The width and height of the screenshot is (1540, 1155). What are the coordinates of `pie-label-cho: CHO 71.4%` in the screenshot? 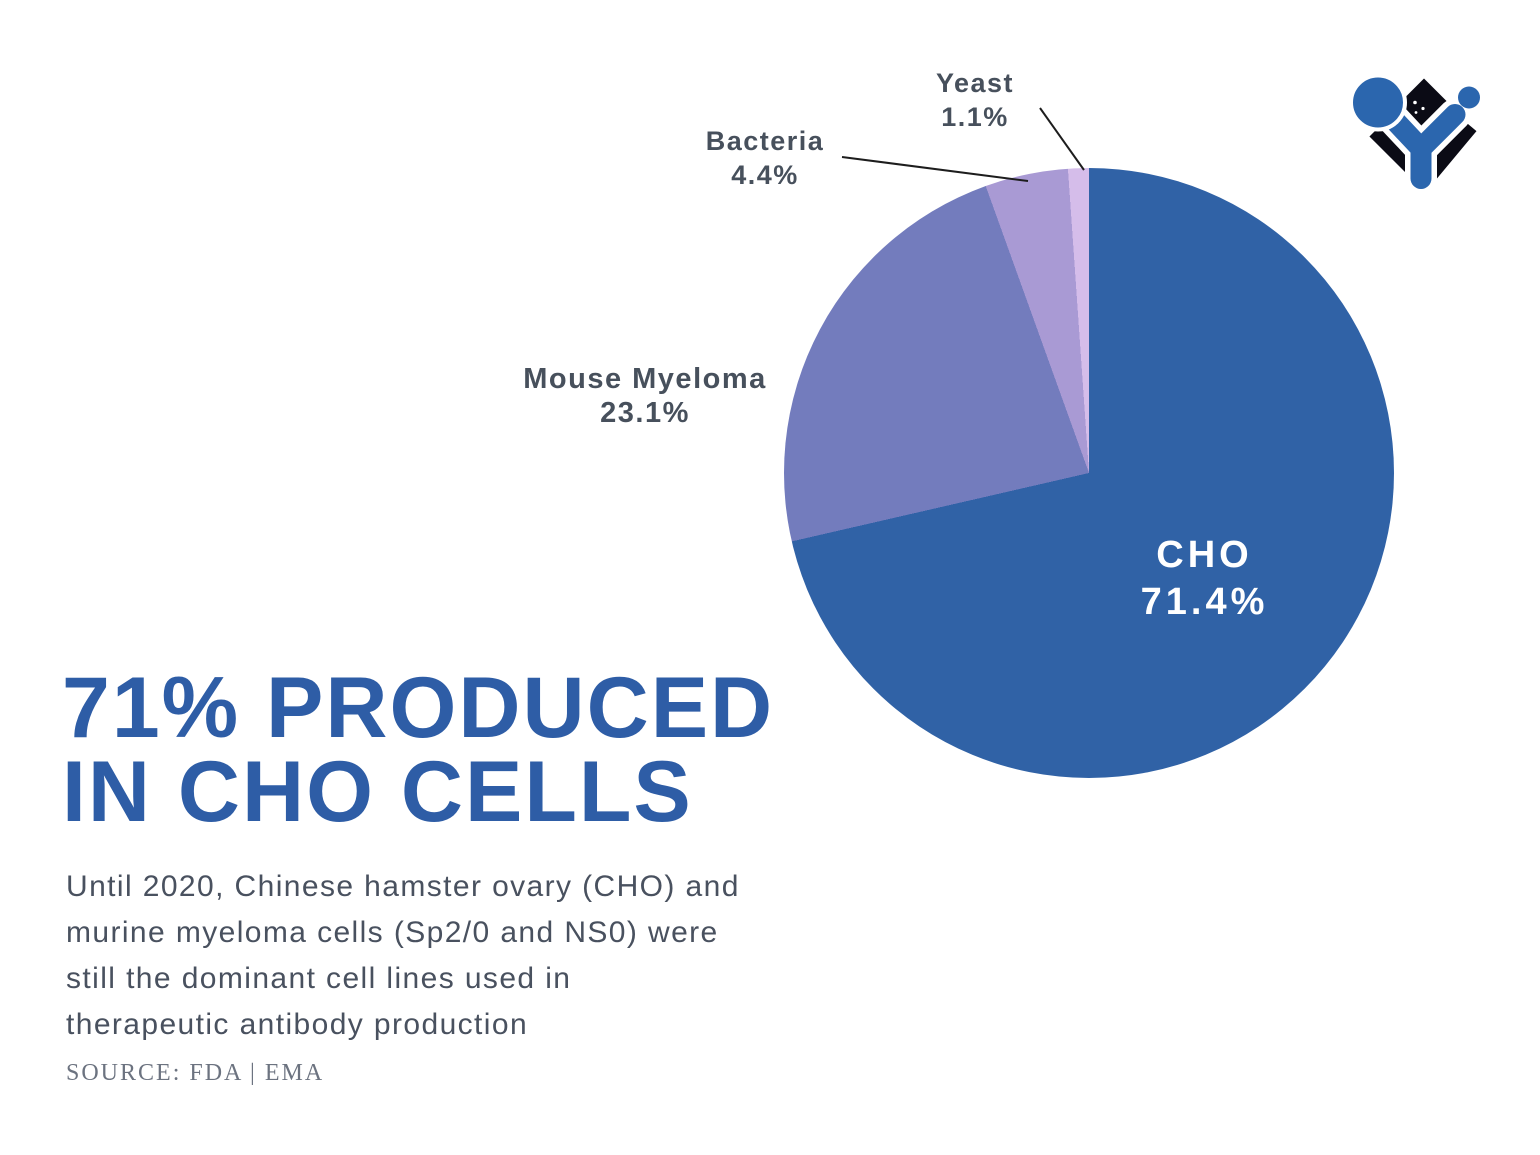 It's located at (1204, 579).